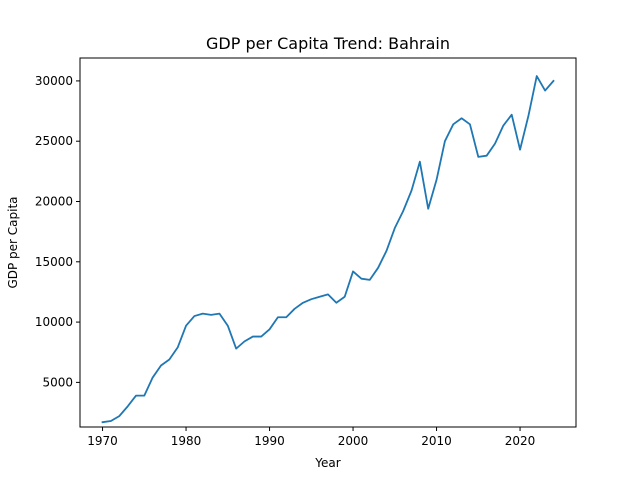 Image resolution: width=640 pixels, height=480 pixels. What do you see at coordinates (269, 441) in the screenshot?
I see `x-tick-label: 1990` at bounding box center [269, 441].